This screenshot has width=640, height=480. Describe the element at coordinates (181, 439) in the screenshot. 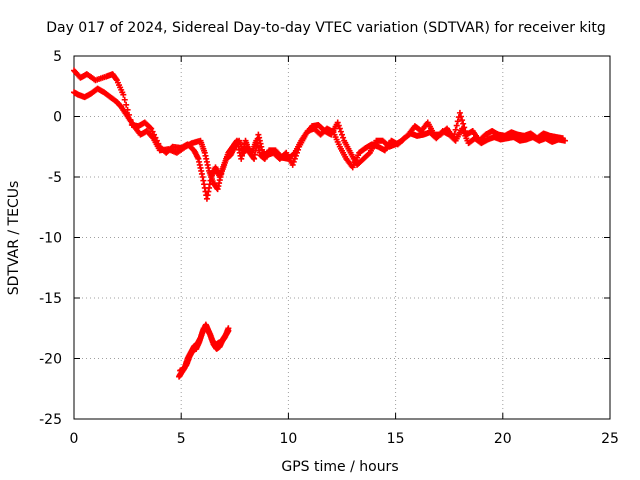

I see `x-tick-label: 5` at that location.